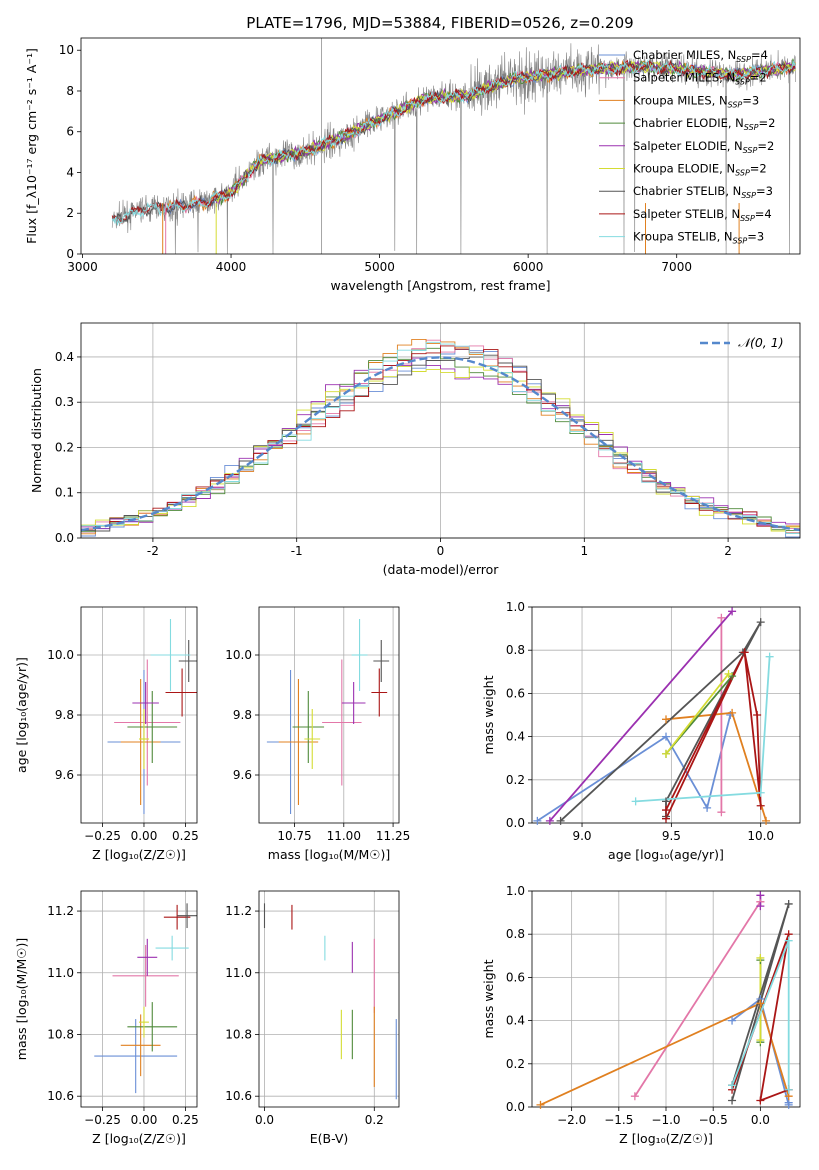  Describe the element at coordinates (515, 737) in the screenshot. I see `tick-label-y: 0.4` at that location.